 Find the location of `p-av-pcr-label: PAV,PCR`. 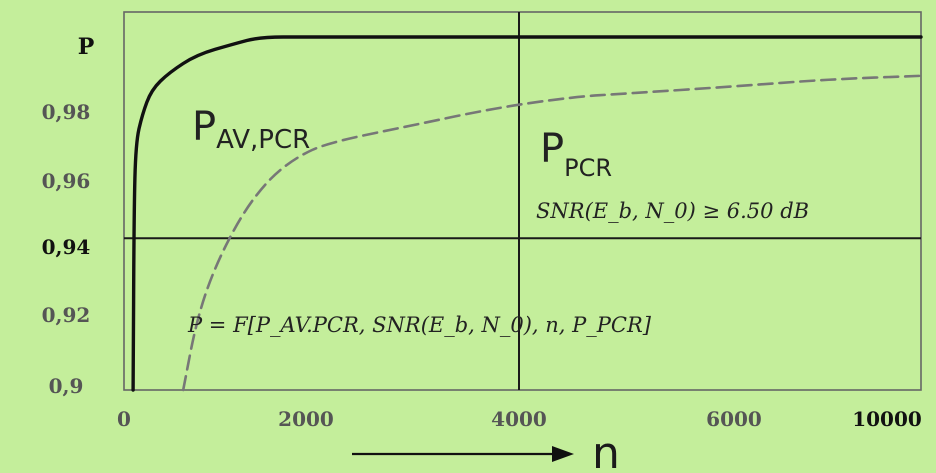

p-av-pcr-label: PAV,PCR is located at coordinates (251, 129).